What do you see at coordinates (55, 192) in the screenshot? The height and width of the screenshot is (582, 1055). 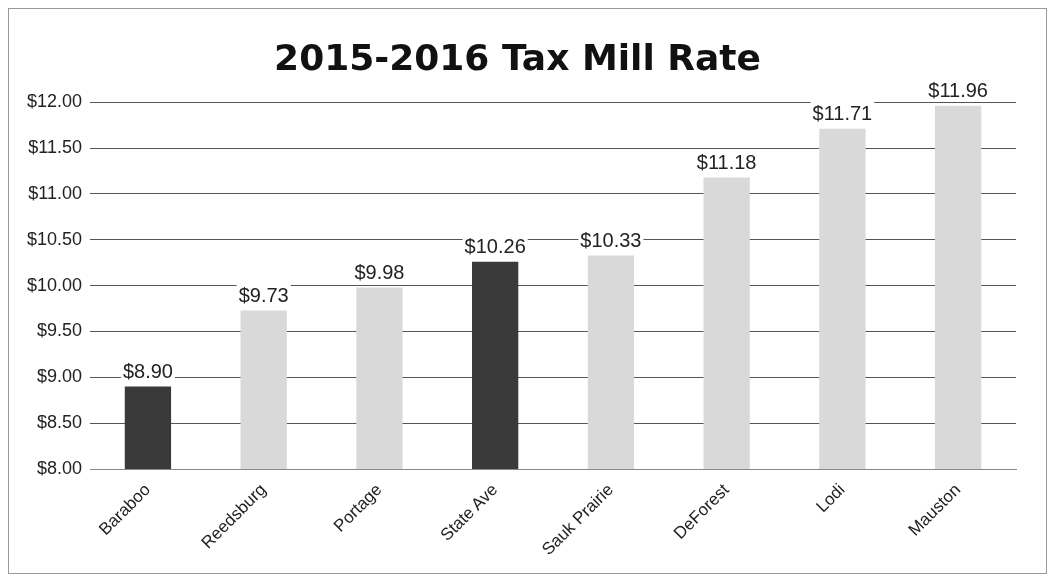 I see `y-tick-label: $11.00` at bounding box center [55, 192].